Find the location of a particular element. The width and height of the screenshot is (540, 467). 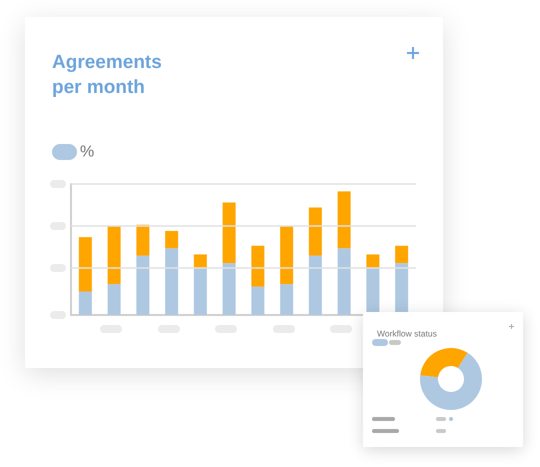

legend-label: % is located at coordinates (87, 152).